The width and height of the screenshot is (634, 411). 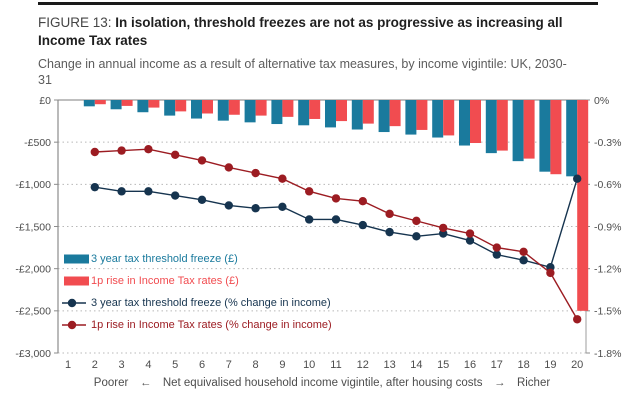 I want to click on x-tick-label: 14, so click(x=416, y=365).